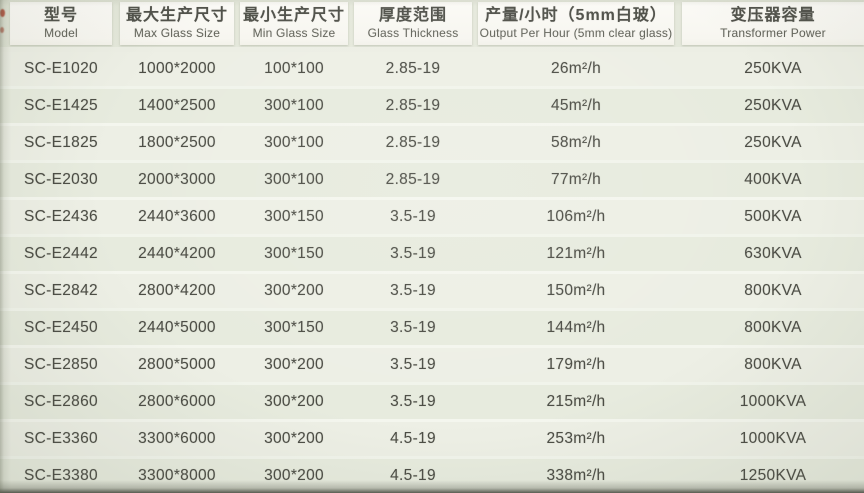 The height and width of the screenshot is (493, 864). Describe the element at coordinates (177, 105) in the screenshot. I see `cell-max-glass-size: 1400*2500` at that location.